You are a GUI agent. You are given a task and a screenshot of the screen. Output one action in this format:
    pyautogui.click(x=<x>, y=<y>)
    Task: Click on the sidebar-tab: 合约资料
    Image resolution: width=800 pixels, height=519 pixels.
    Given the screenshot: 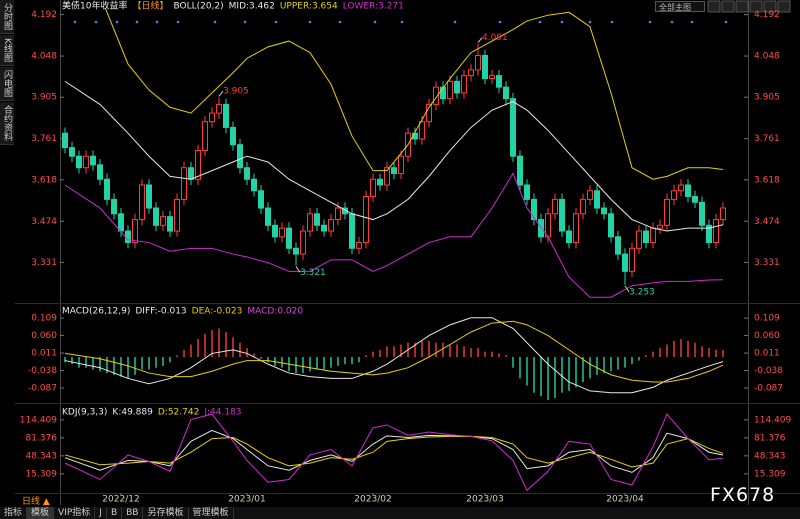 What is the action you would take?
    pyautogui.click(x=7, y=123)
    